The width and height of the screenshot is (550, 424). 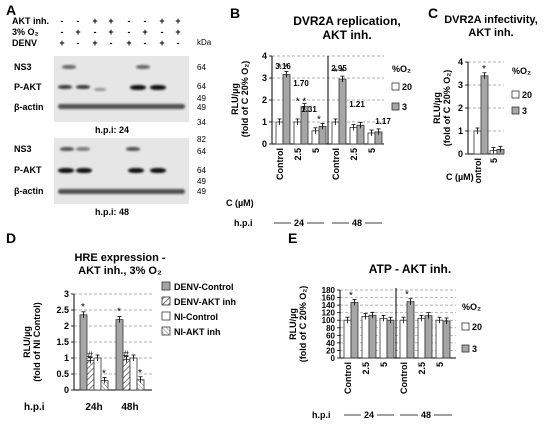 What do you see at coordinates (29, 107) in the screenshot?
I see `blot-protein-label: β-actin` at bounding box center [29, 107].